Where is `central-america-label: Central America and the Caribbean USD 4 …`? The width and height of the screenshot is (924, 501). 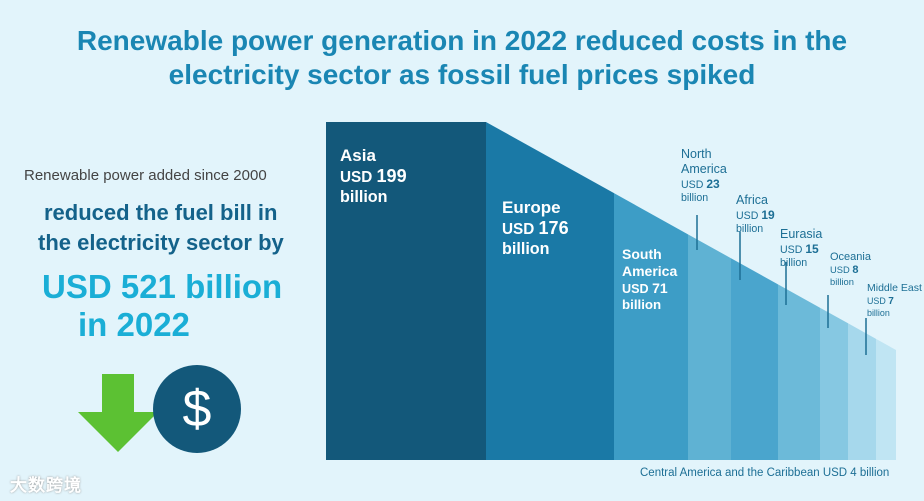
central-america-label: Central America and the Caribbean USD 4 … is located at coordinates (765, 473).